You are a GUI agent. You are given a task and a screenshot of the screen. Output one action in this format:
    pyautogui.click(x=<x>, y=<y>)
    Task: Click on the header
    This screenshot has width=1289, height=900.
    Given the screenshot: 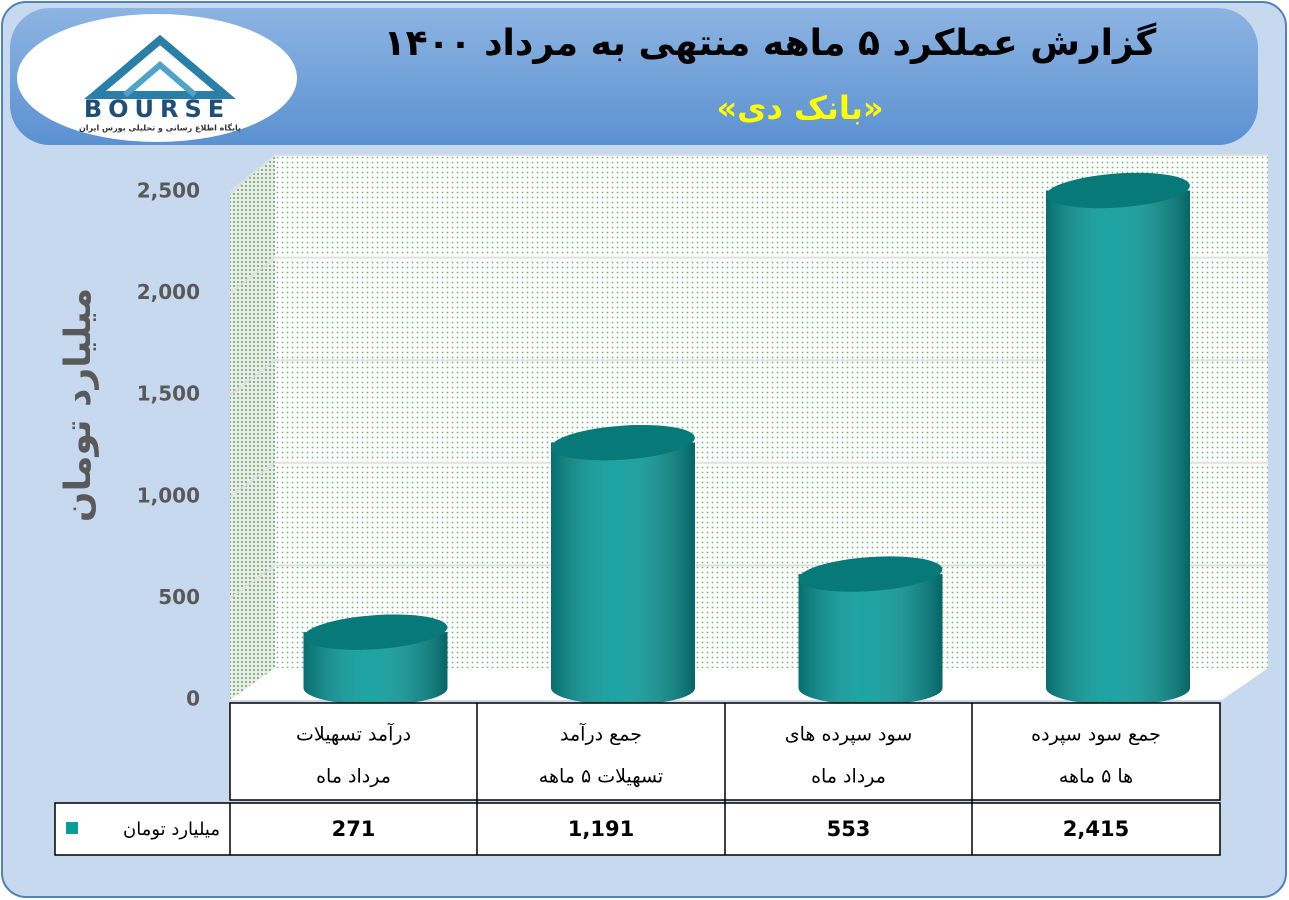 What is the action you would take?
    pyautogui.click(x=634, y=76)
    